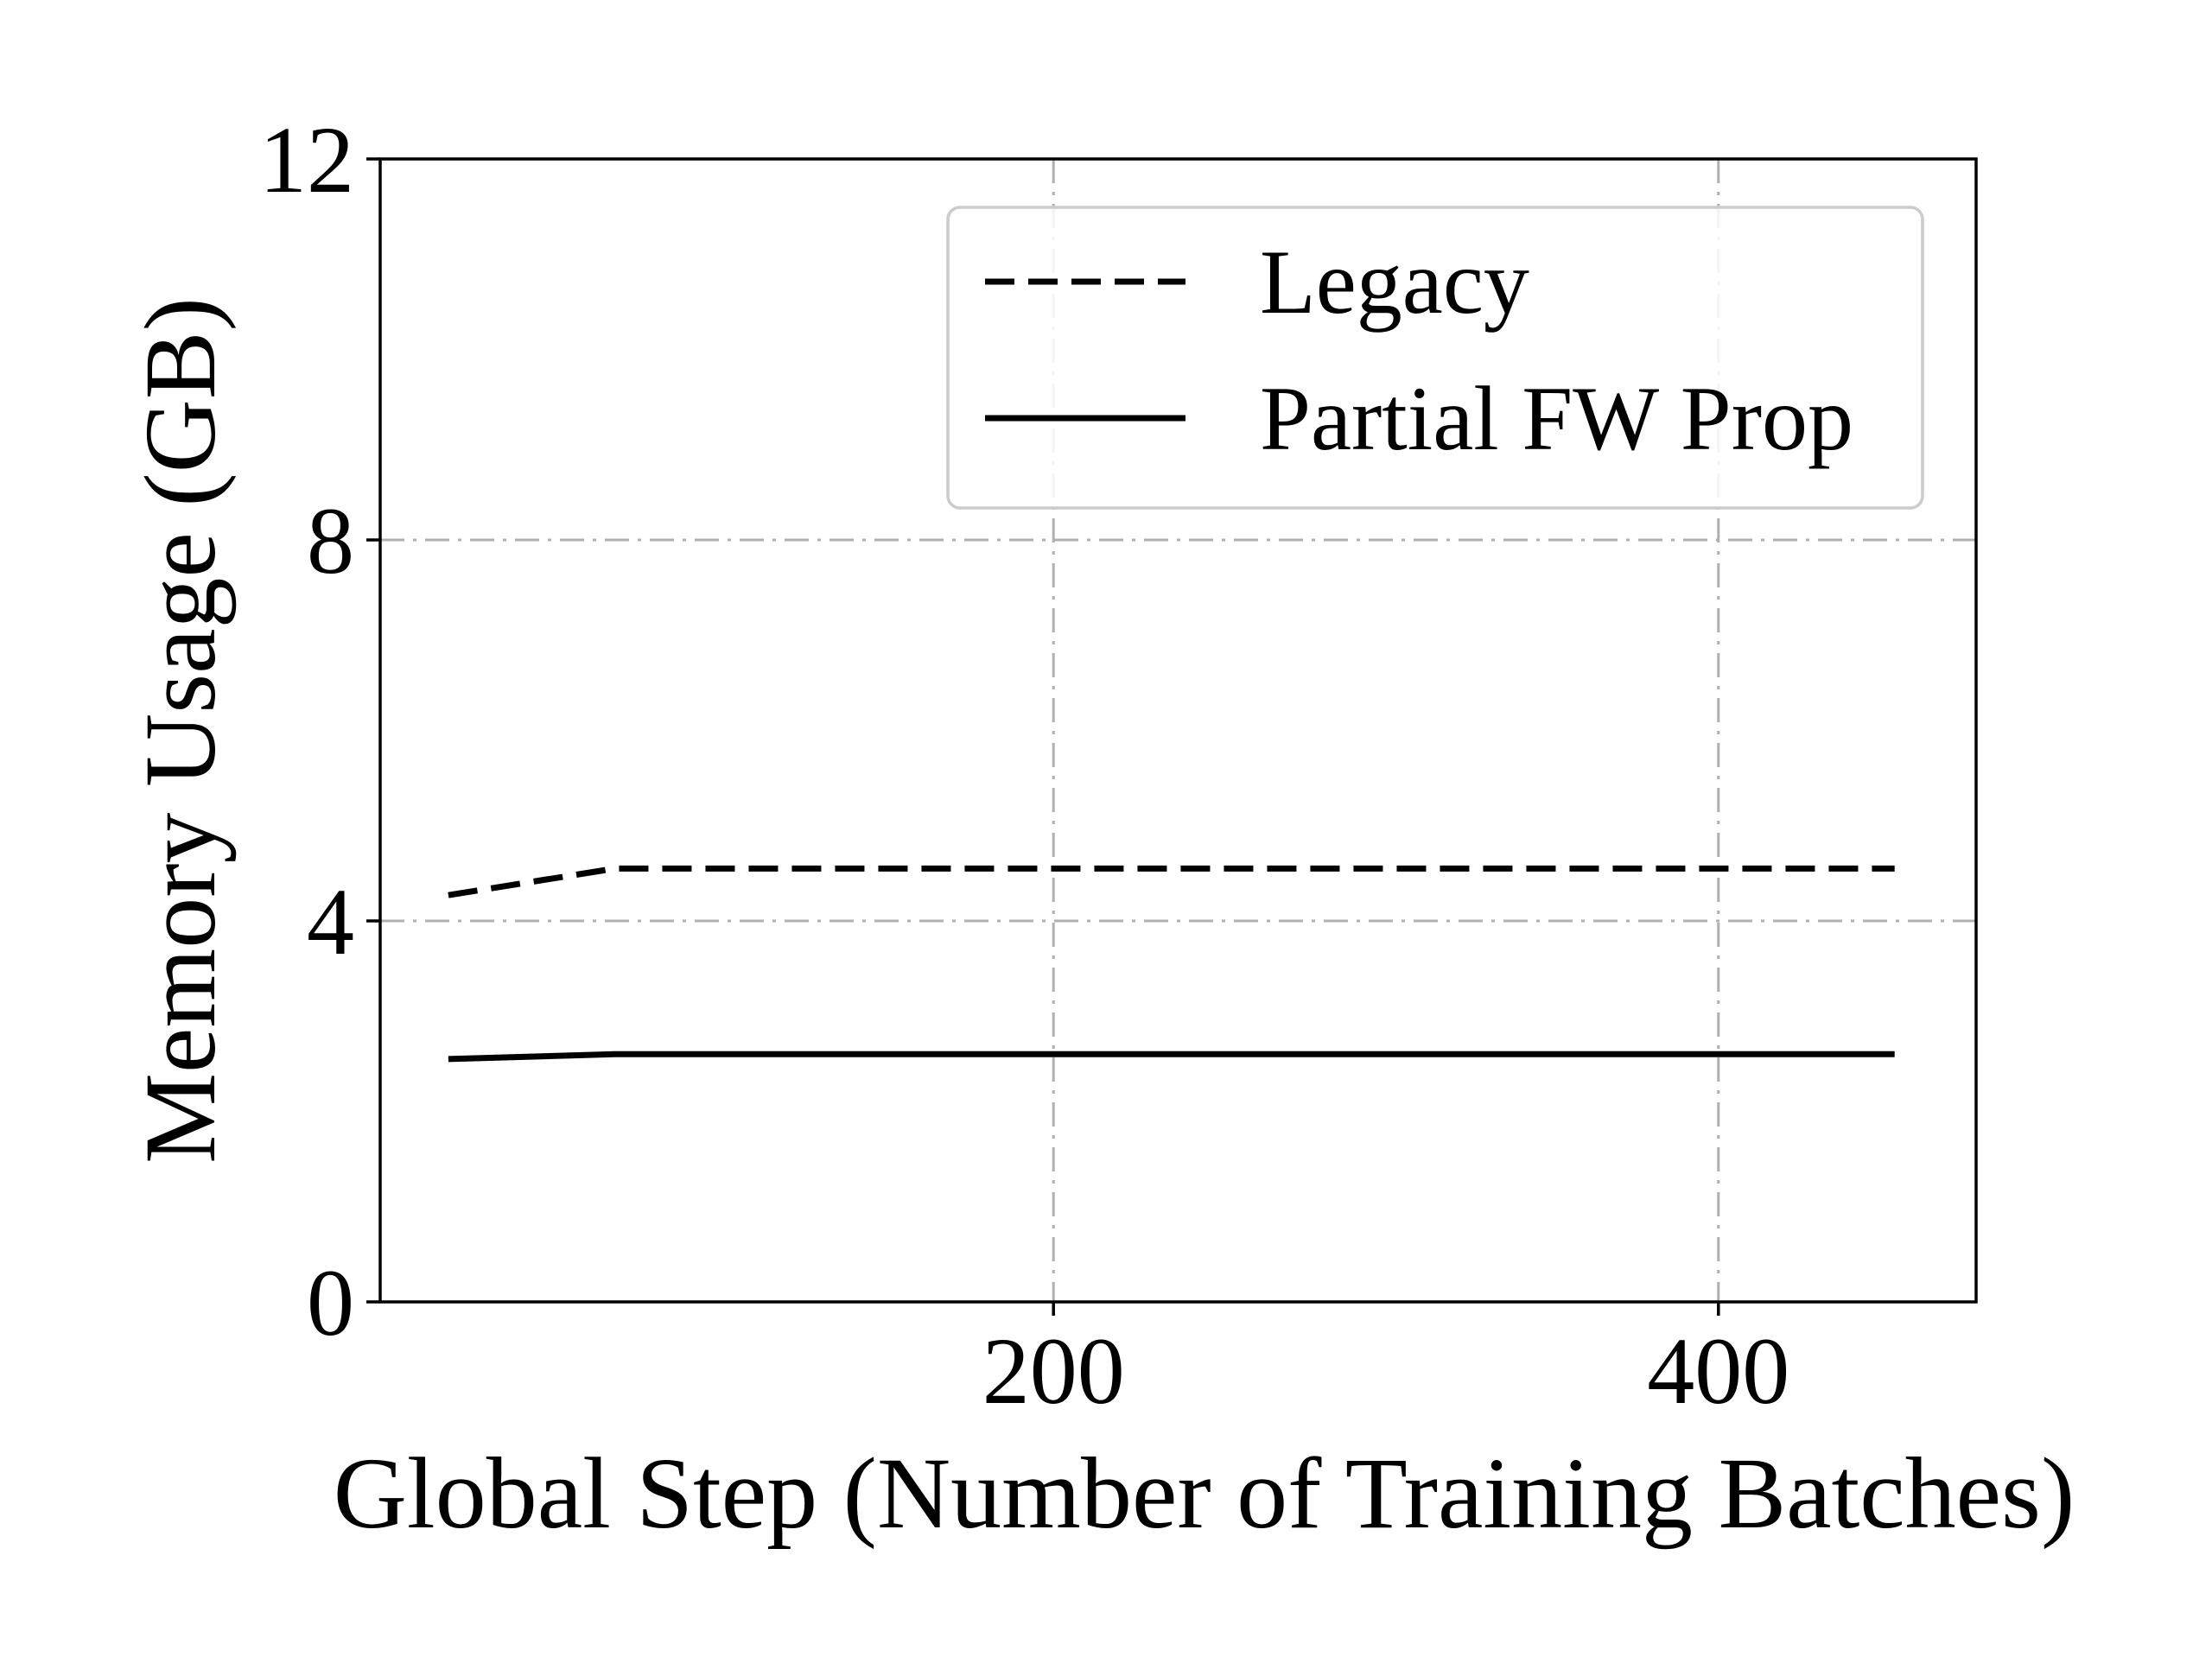  Describe the element at coordinates (1171, 1057) in the screenshot. I see `series-line-partial-fw-prop` at that location.